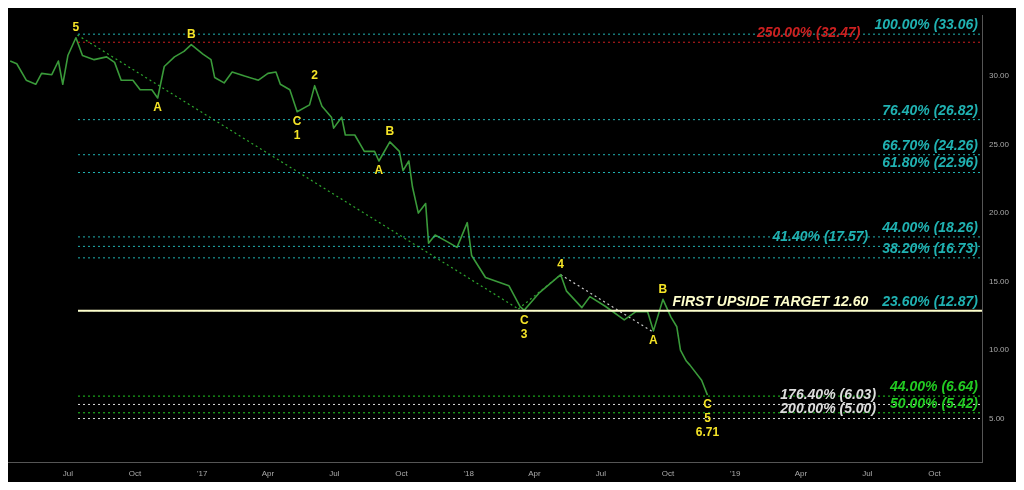 The width and height of the screenshot is (1024, 490). Describe the element at coordinates (930, 144) in the screenshot. I see `ref-line-label: 66.70% (24.26)` at that location.